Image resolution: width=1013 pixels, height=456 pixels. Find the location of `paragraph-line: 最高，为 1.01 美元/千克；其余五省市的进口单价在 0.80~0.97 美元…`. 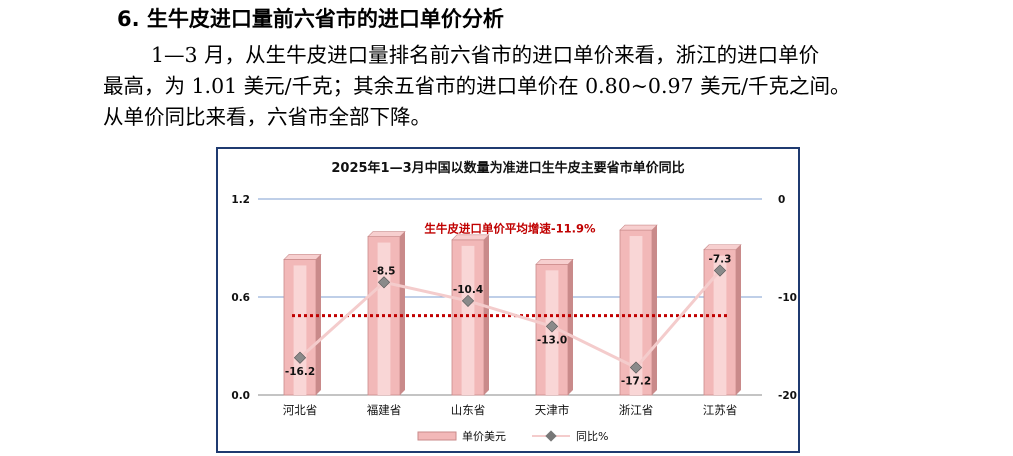

paragraph-line: 最高，为 1.01 美元/千克；其余五省市的进口单价在 0.80~0.97 美元… is located at coordinates (477, 86).